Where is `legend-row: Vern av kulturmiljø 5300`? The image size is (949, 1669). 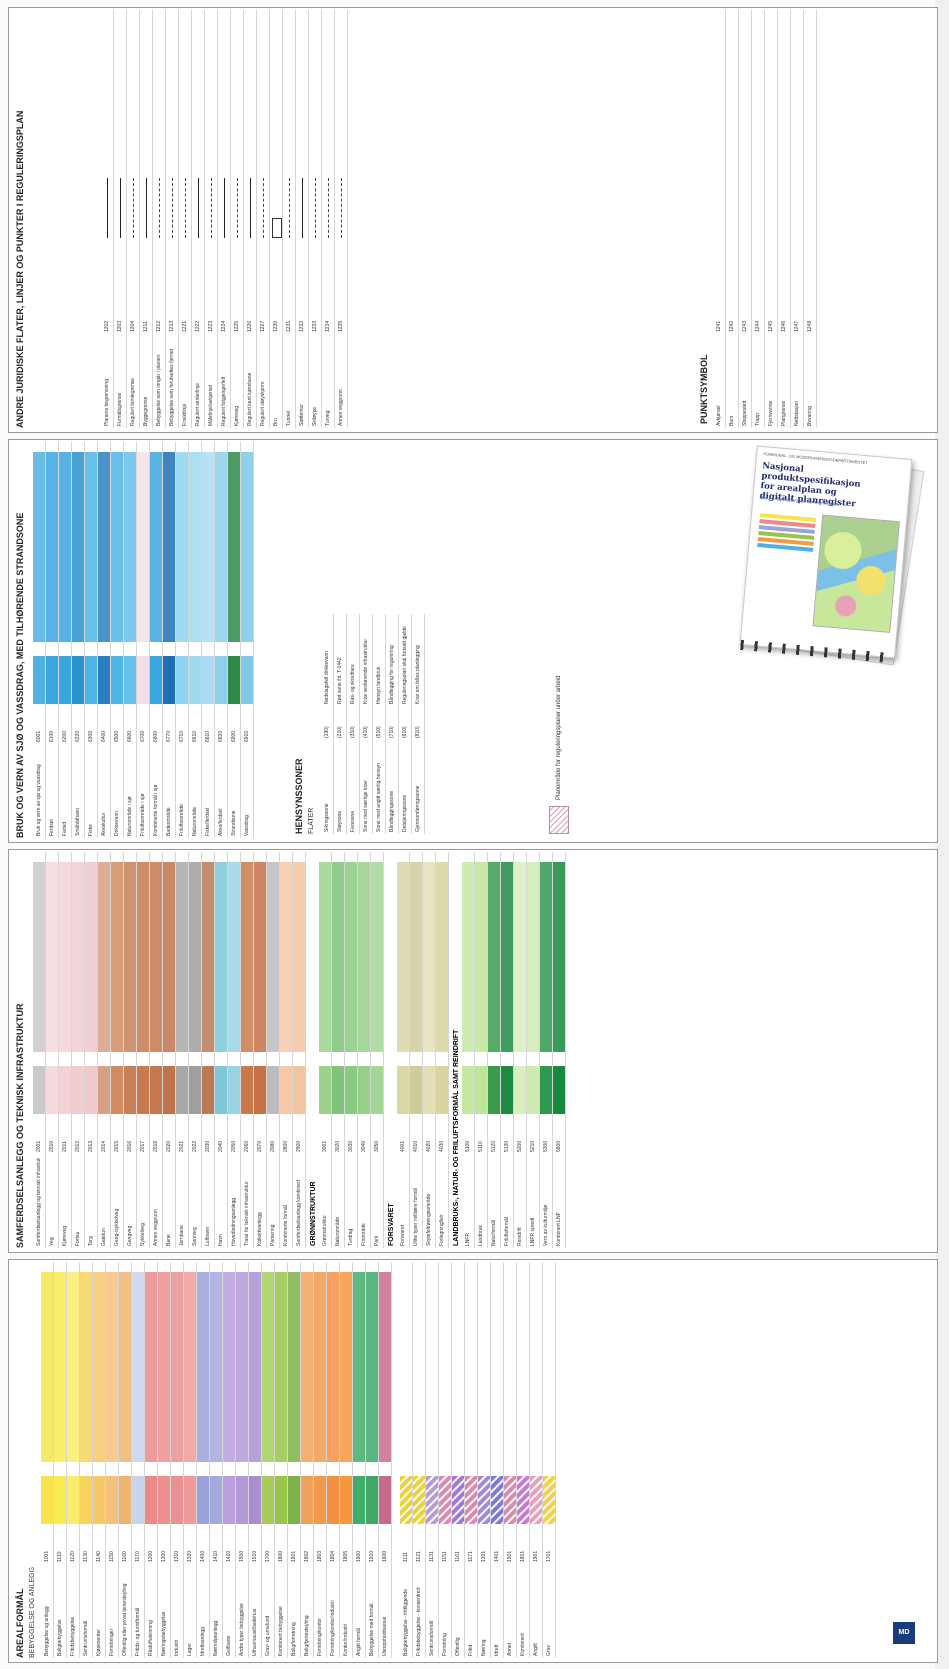
legend-row: Vern av kulturmiljø 5300 is located at coordinates (546, 1050).